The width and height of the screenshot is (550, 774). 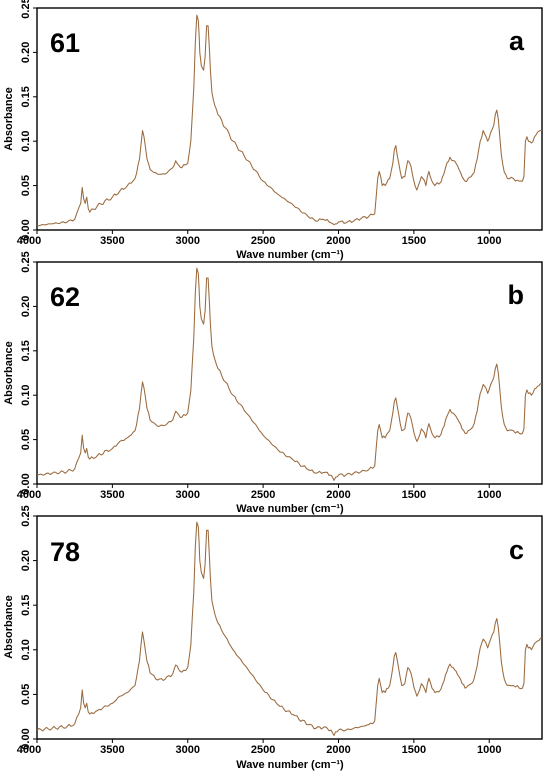 What do you see at coordinates (65, 552) in the screenshot?
I see `sample-label: 78` at bounding box center [65, 552].